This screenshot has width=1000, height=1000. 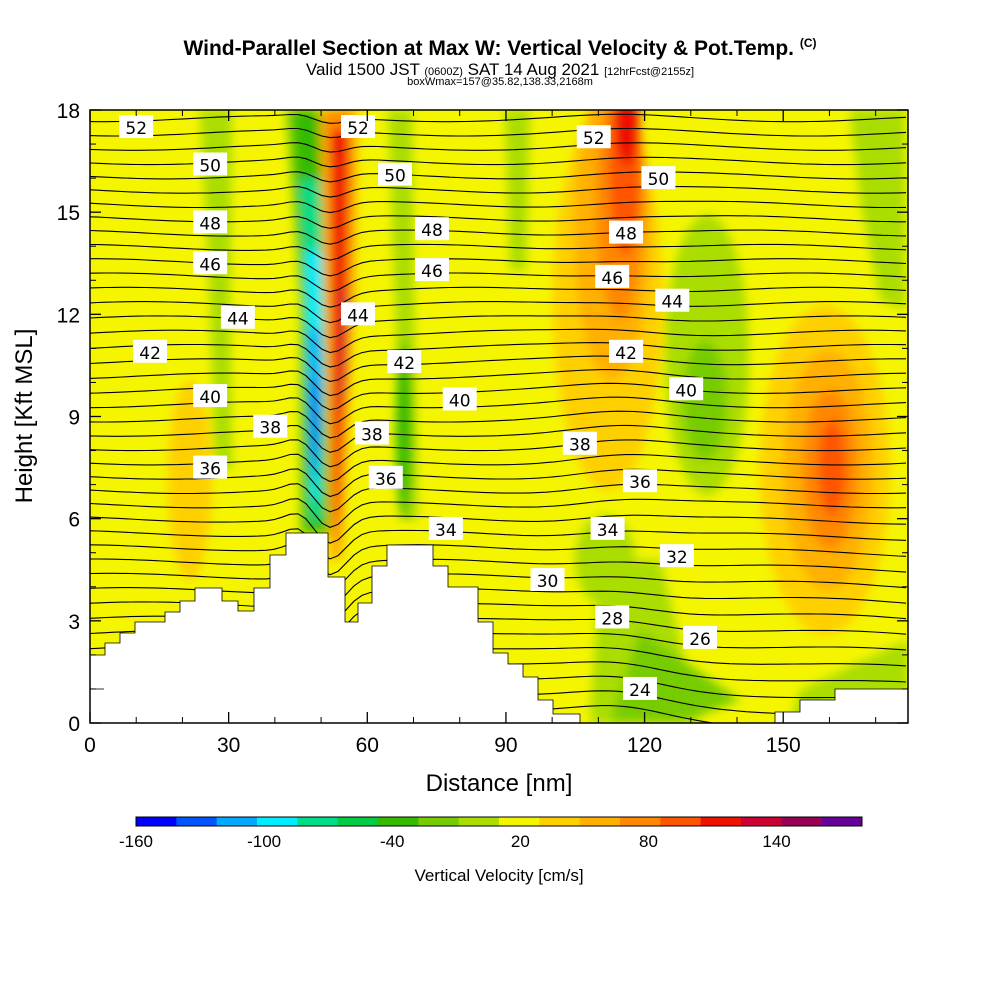 I want to click on y-tick-label: 15, so click(x=68, y=213).